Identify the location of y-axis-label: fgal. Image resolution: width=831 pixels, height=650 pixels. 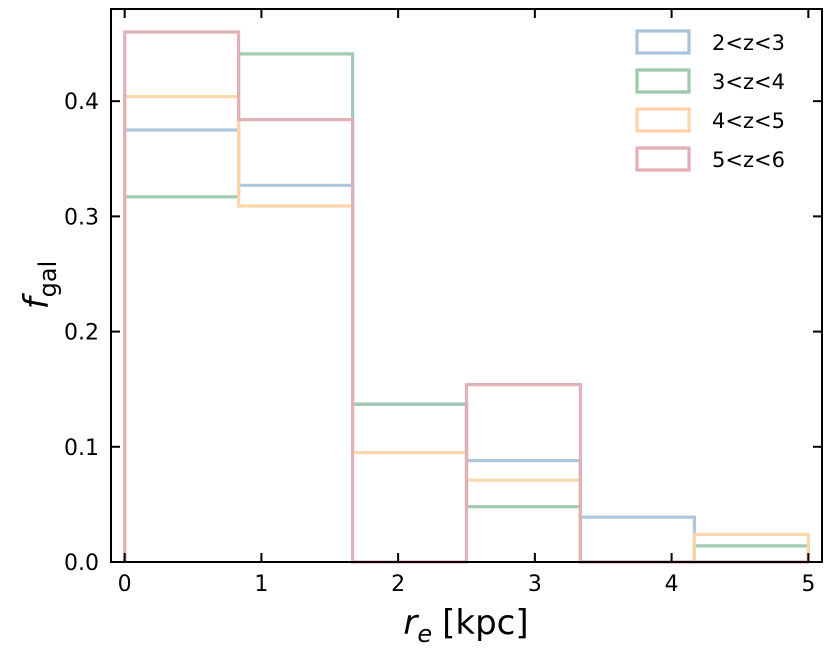
(39, 285).